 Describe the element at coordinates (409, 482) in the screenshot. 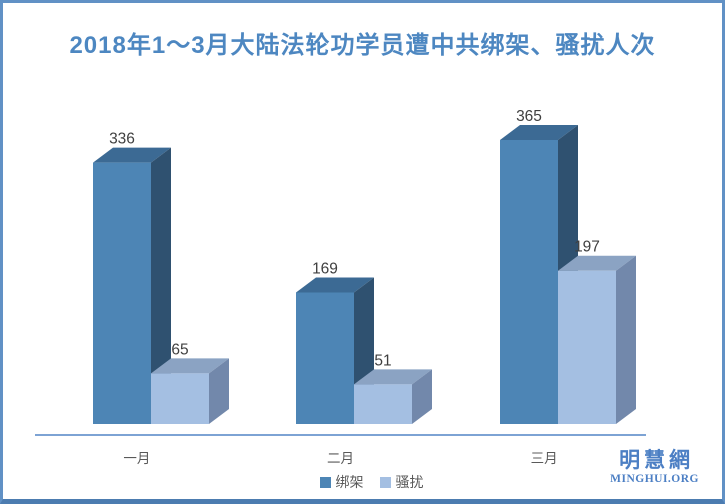

I see `legend-label: 骚扰` at that location.